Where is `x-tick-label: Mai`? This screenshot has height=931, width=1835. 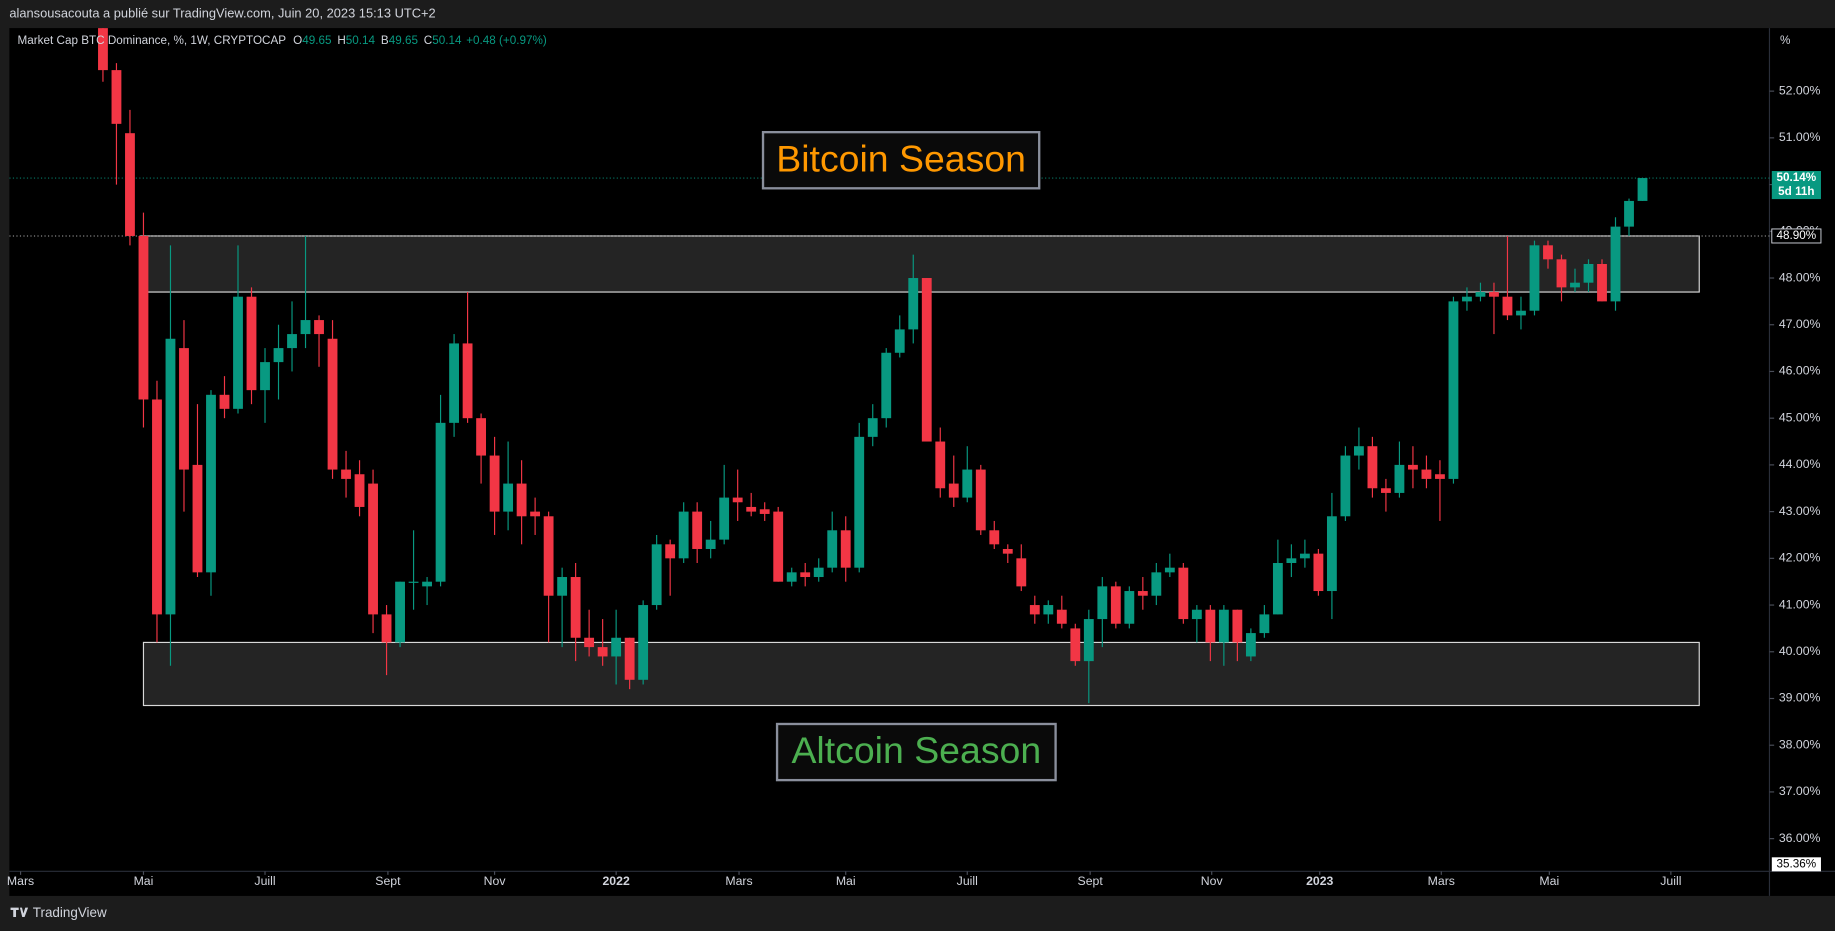 x-tick-label: Mai is located at coordinates (846, 881).